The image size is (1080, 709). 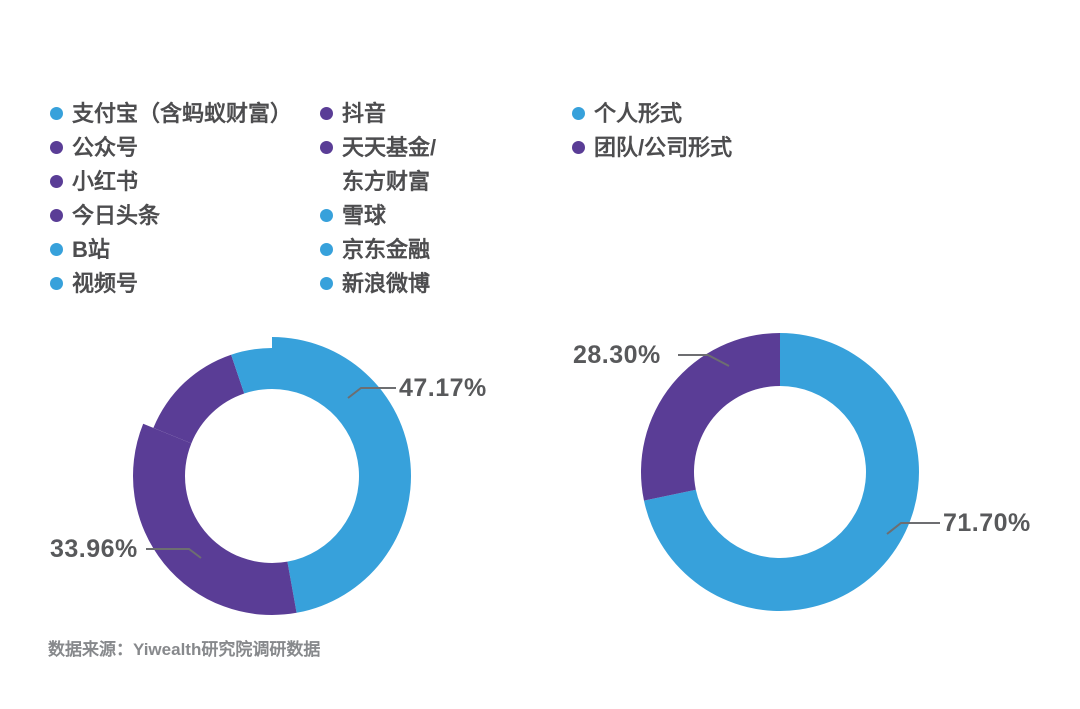 I want to click on legend-label: 公众号, so click(x=105, y=147).